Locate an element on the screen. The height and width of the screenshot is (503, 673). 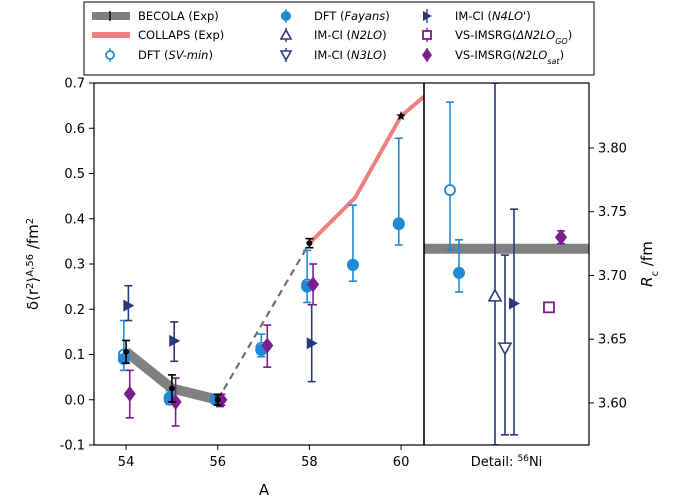
legend-entry-2: DFT (SV-min) is located at coordinates (159, 55).